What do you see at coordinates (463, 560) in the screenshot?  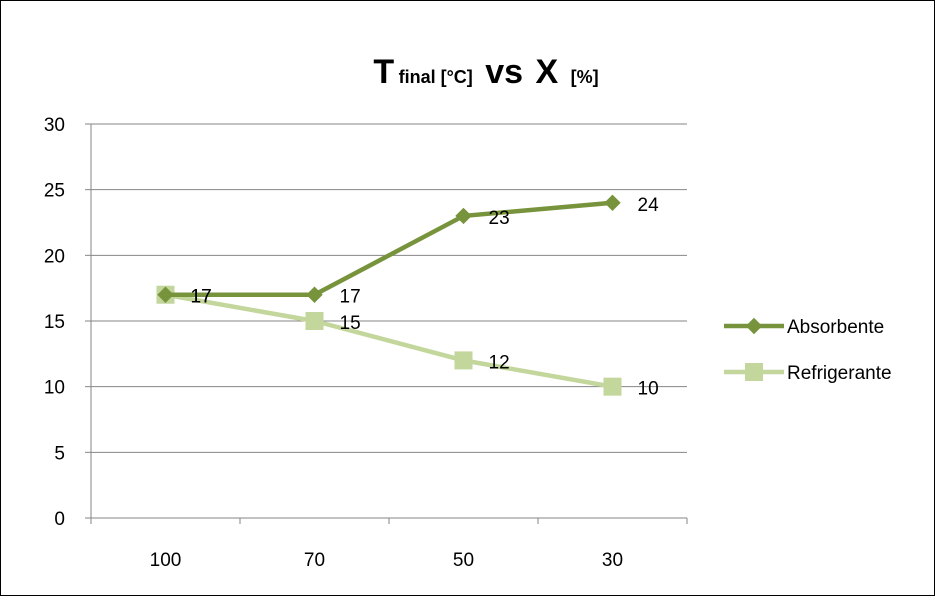 I see `x-tick-label: 50` at bounding box center [463, 560].